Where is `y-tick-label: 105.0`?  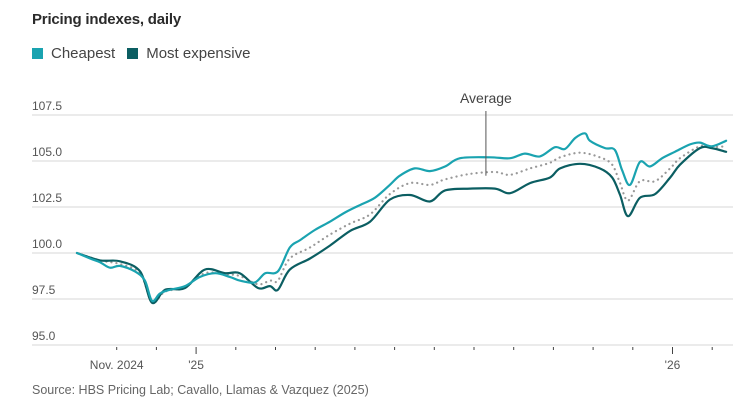
y-tick-label: 105.0 is located at coordinates (47, 152).